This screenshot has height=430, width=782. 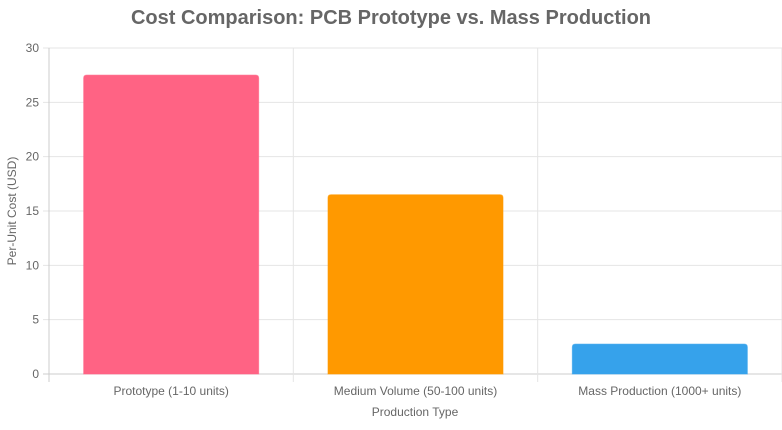 I want to click on y-tick-label: 25, so click(x=33, y=102).